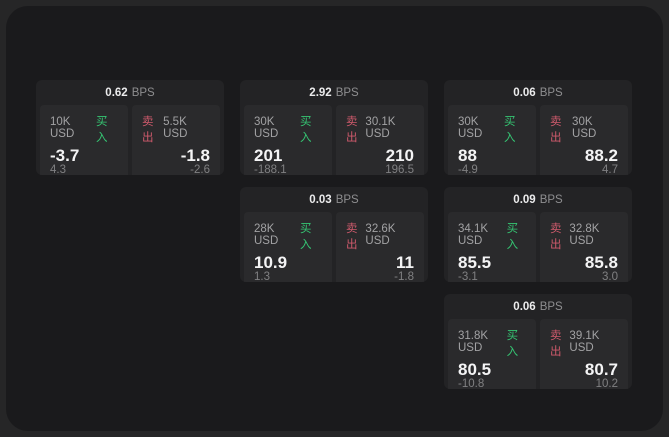 The height and width of the screenshot is (437, 669). What do you see at coordinates (610, 169) in the screenshot?
I see `sell-delta: 4.7` at bounding box center [610, 169].